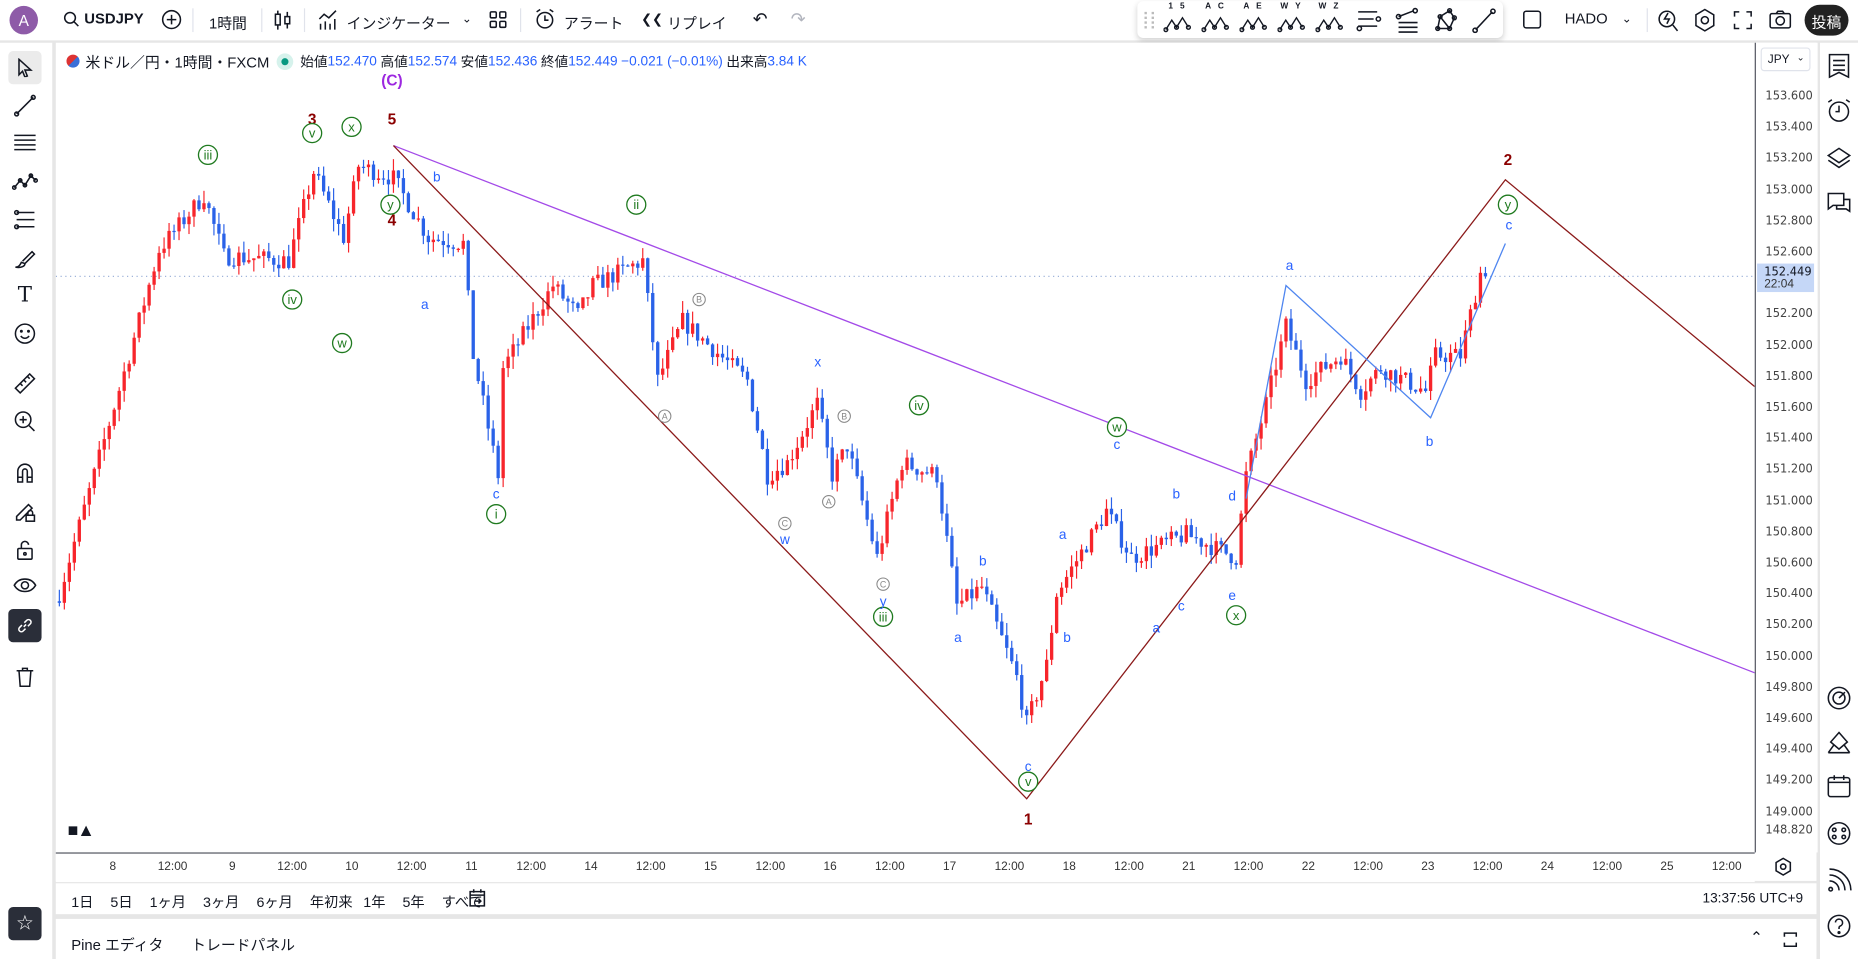  I want to click on replay-button: リプレイ, so click(697, 24).